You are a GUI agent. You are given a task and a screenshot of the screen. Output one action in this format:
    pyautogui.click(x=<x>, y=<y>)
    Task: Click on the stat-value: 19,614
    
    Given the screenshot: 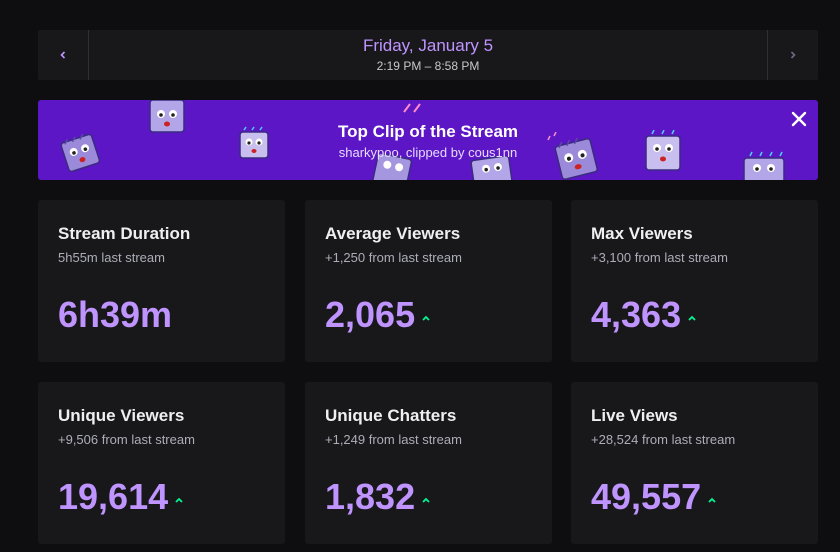 What is the action you would take?
    pyautogui.click(x=113, y=496)
    